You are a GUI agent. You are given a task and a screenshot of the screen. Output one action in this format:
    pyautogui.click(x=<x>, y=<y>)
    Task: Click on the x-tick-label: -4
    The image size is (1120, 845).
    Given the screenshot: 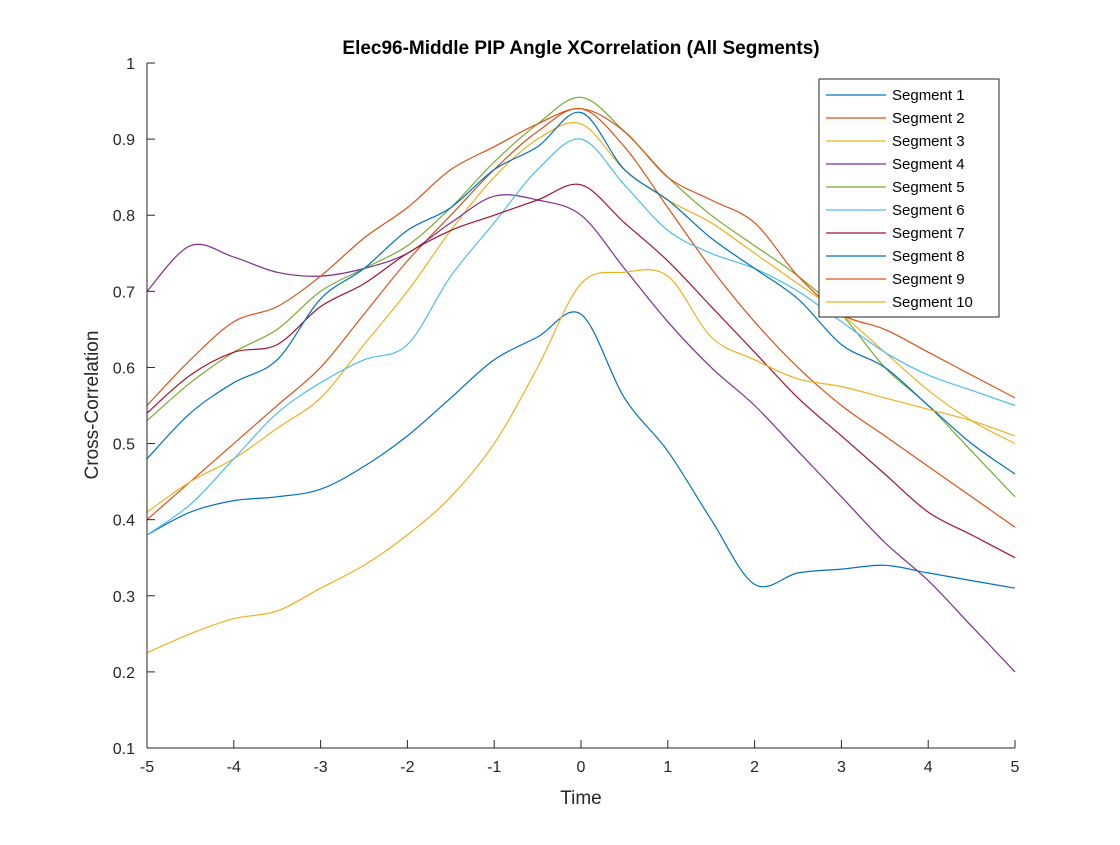 What is the action you would take?
    pyautogui.click(x=234, y=767)
    